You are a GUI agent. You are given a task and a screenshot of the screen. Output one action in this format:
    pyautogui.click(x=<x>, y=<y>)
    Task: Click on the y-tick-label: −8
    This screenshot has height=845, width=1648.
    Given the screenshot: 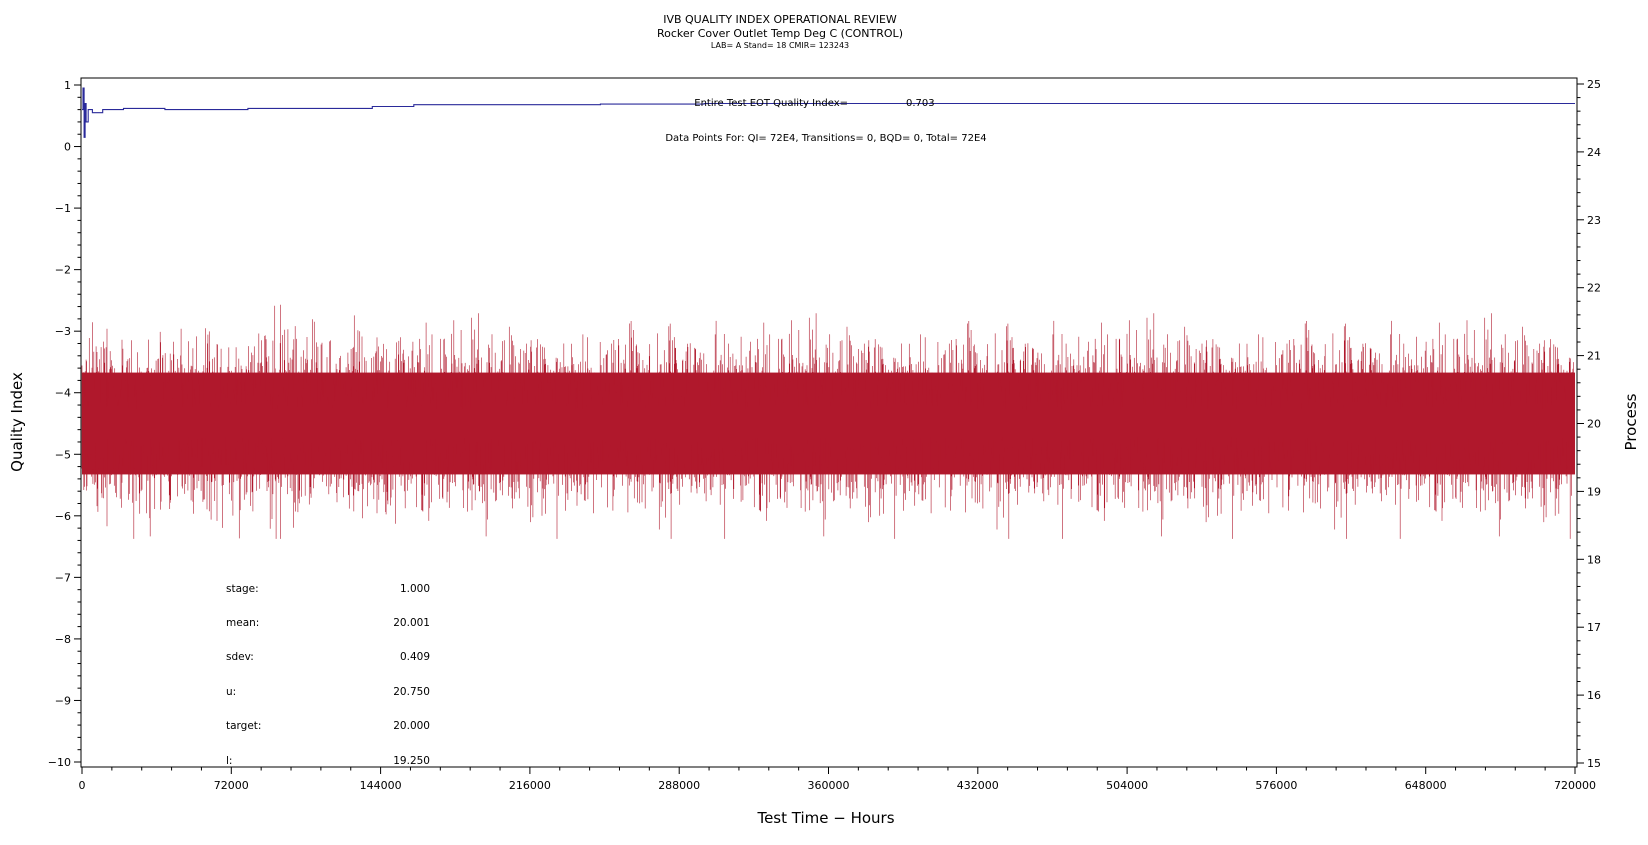 What is the action you would take?
    pyautogui.click(x=63, y=639)
    